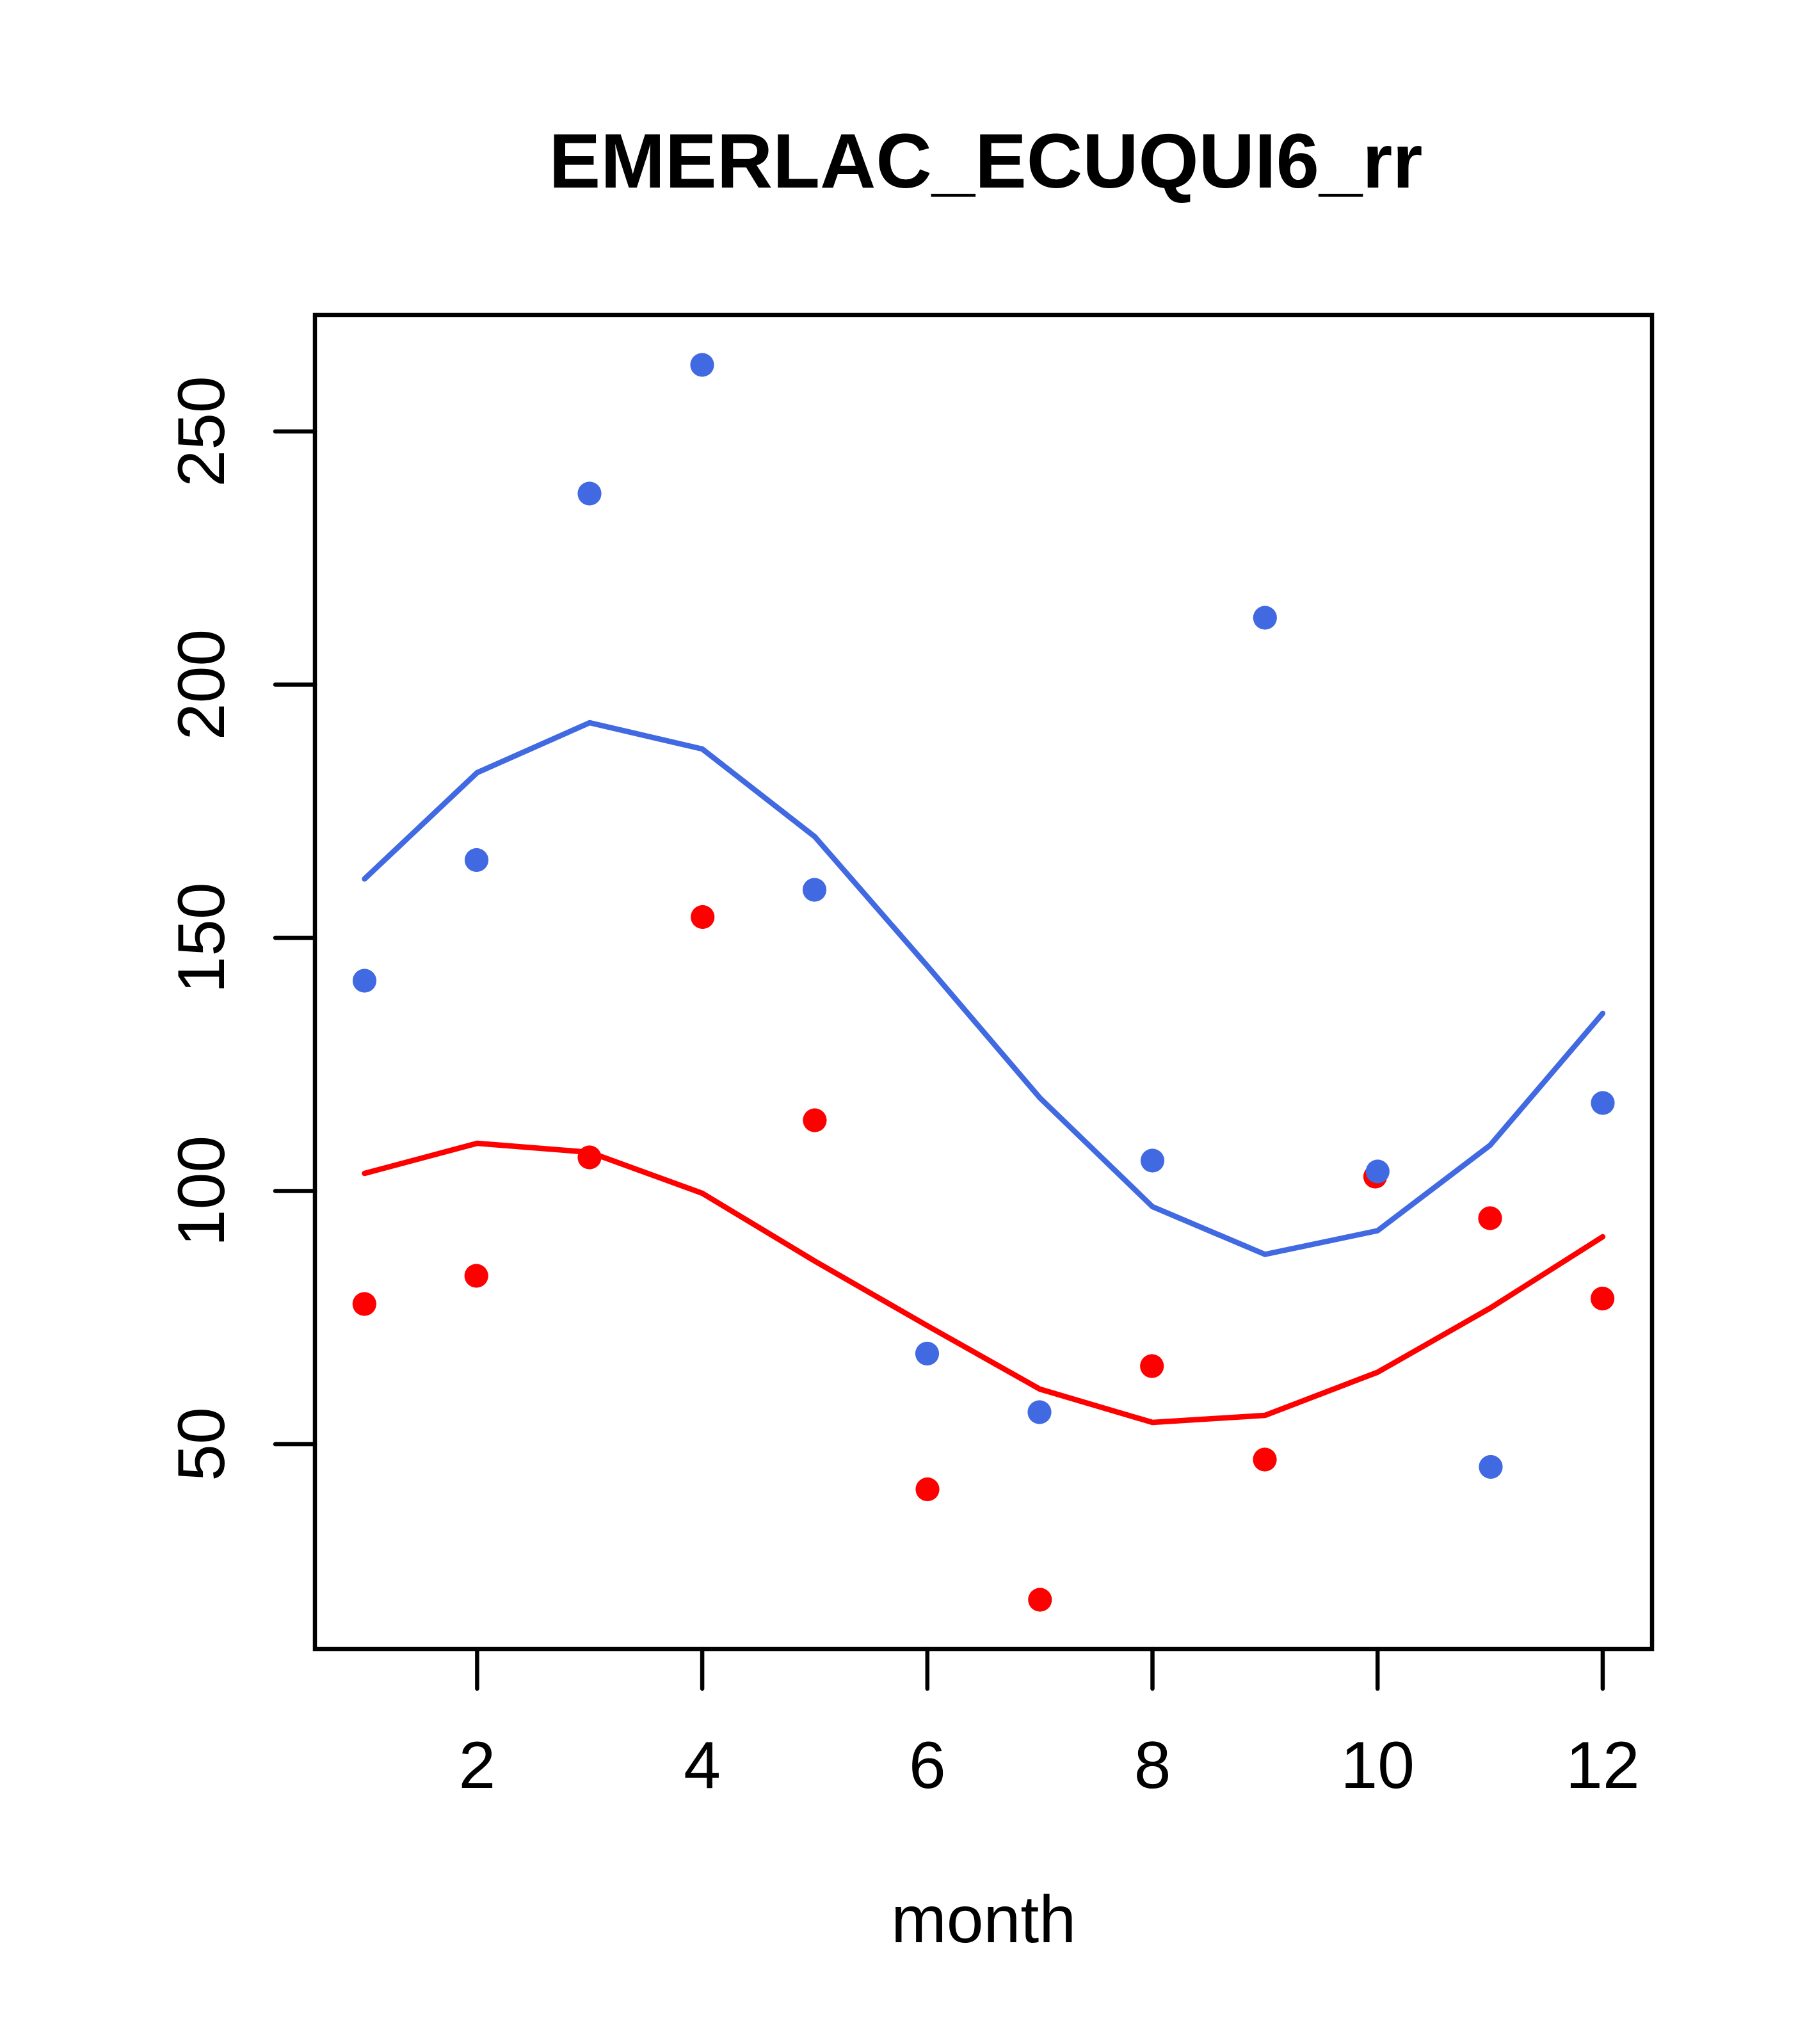 This screenshot has width=1814, height=2044. What do you see at coordinates (986, 160) in the screenshot?
I see `svg-text: EMERLAC_ECUQUI6_rr` at bounding box center [986, 160].